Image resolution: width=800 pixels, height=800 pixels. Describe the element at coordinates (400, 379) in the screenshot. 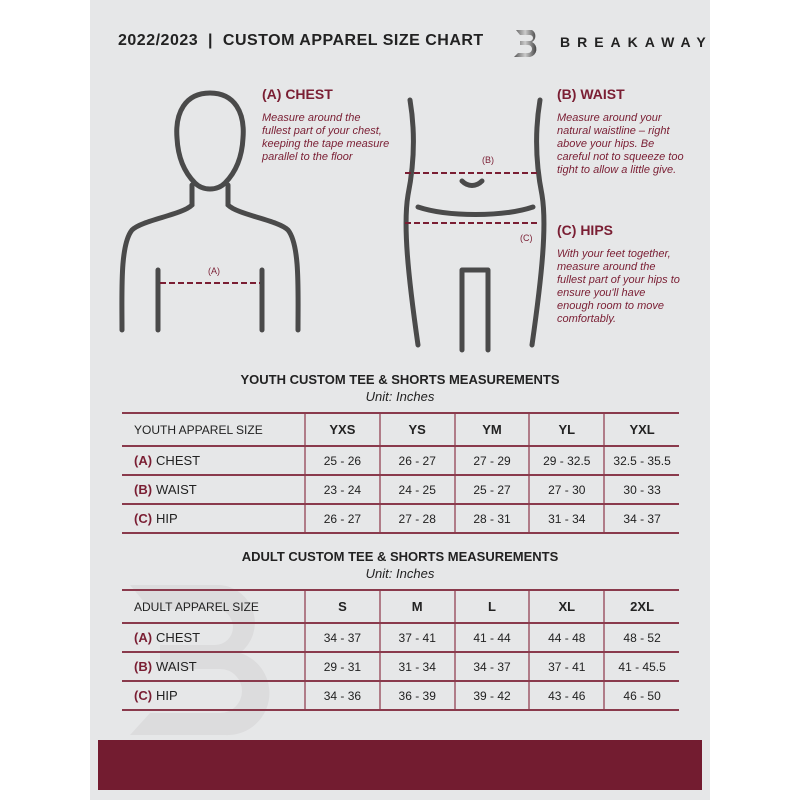

I see `youth-table-title: YOUTH CUSTOM TEE & SHORTS MEASUREMENTS` at that location.